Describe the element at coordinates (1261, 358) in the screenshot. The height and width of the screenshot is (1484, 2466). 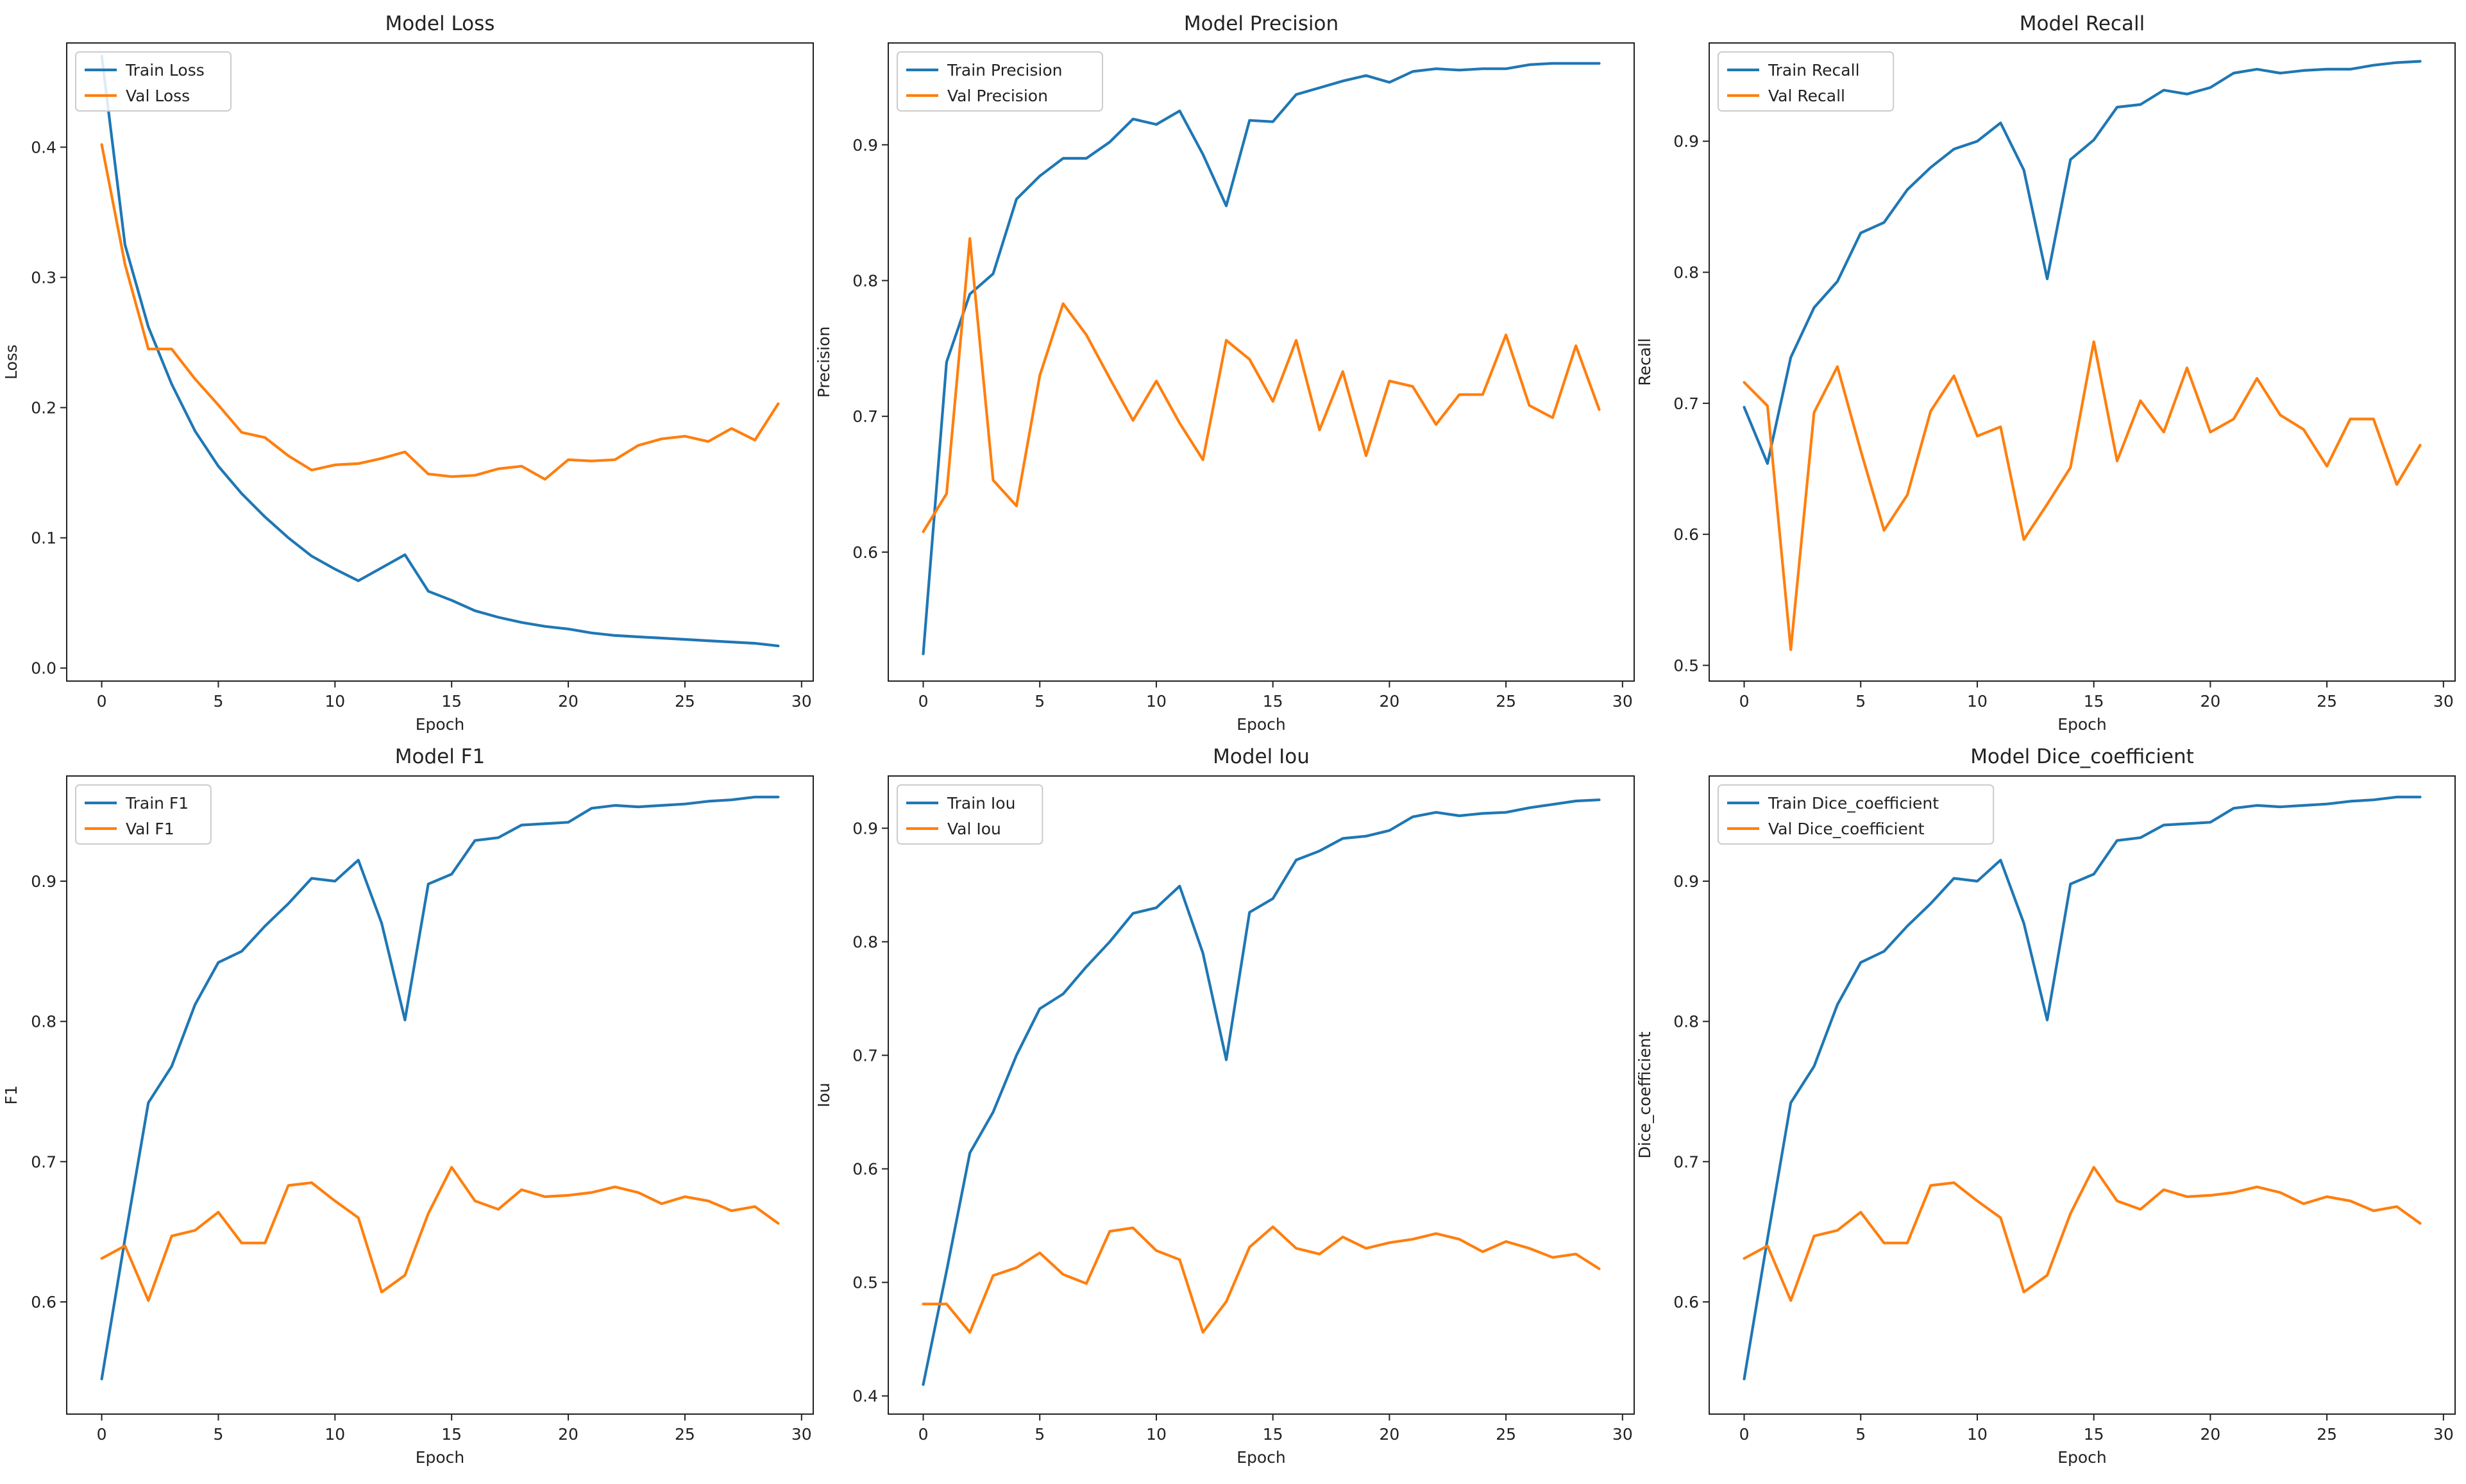
I see `series-line-train-precision` at that location.